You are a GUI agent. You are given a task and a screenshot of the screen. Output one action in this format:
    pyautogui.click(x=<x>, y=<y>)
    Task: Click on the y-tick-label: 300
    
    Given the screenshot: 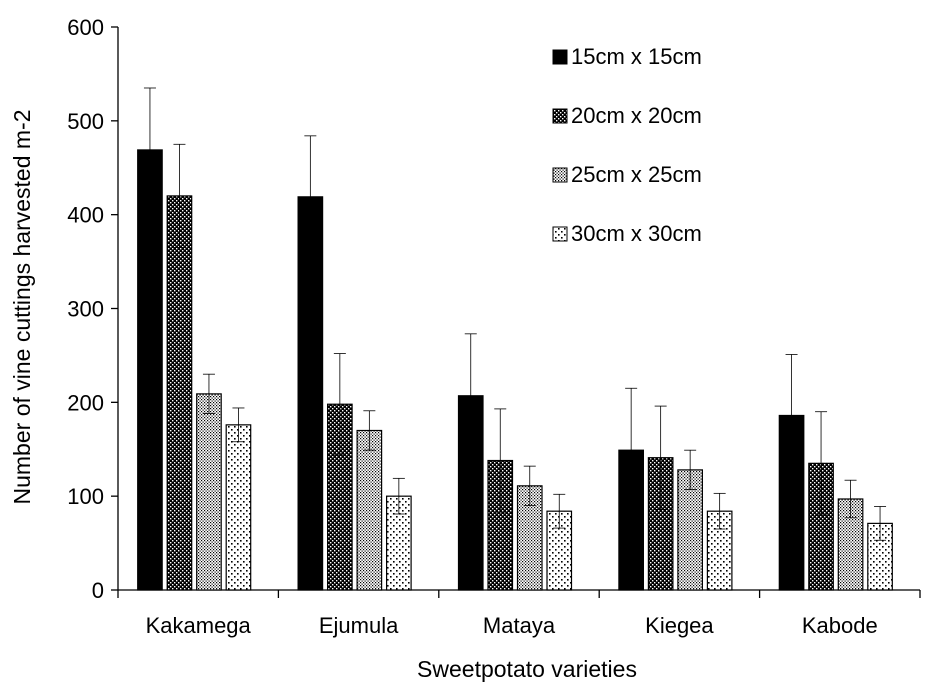 What is the action you would take?
    pyautogui.click(x=85, y=309)
    